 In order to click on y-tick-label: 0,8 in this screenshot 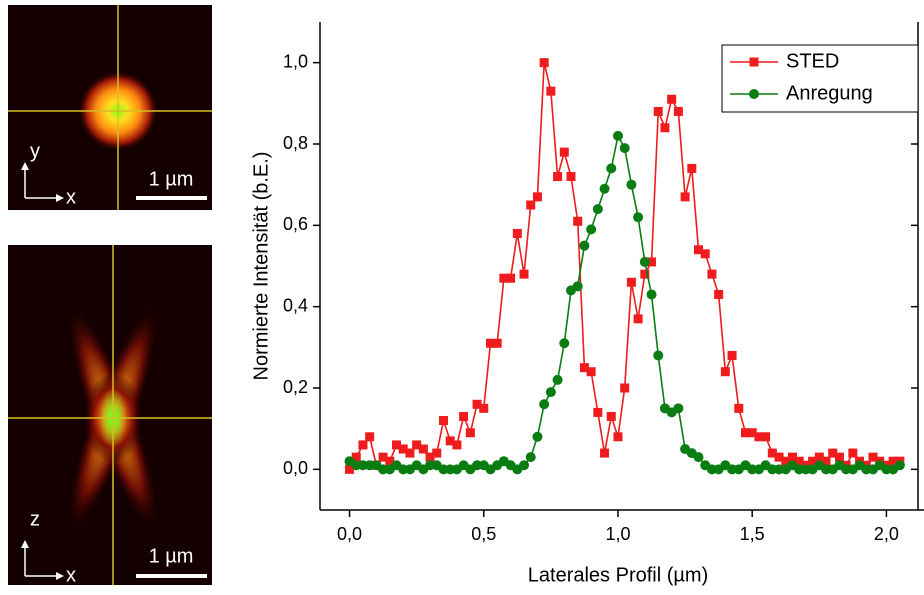, I will do `click(295, 143)`.